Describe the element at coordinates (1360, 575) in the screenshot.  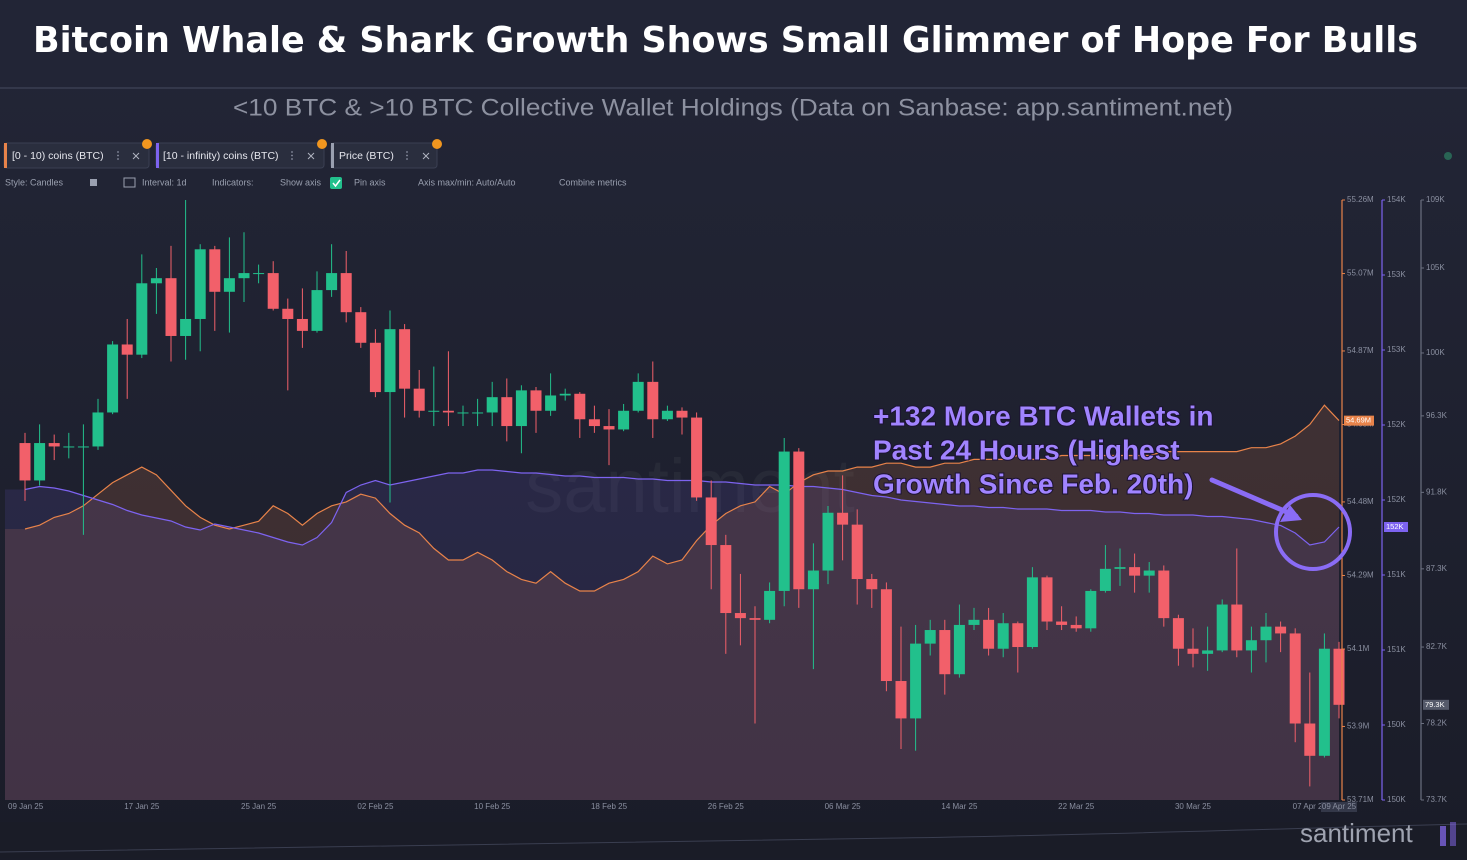
I see `y-tick-label: 54.29M` at that location.